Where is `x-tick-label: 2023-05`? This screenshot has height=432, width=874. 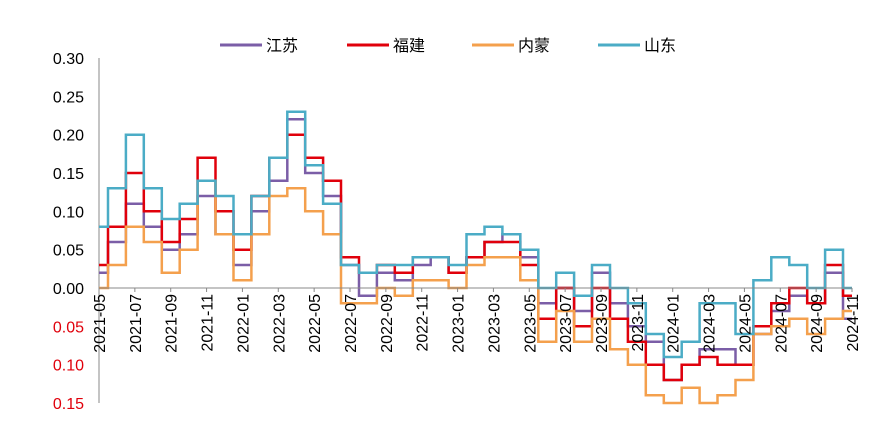 x-tick-label: 2023-05 is located at coordinates (530, 323).